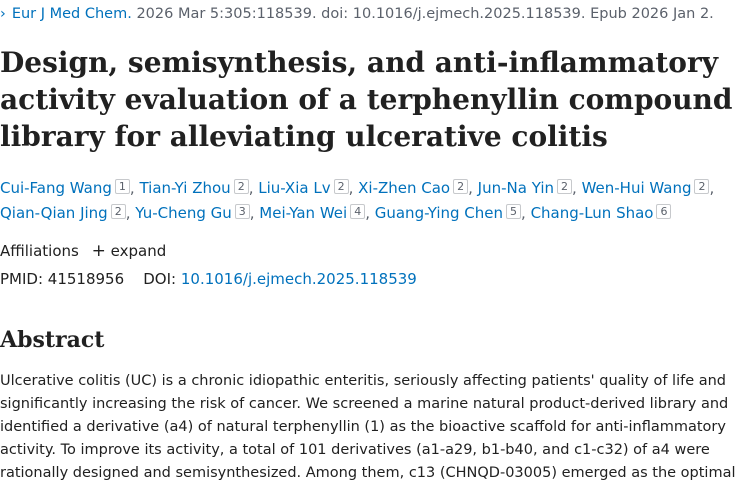  I want to click on author-item: Chang-Lun Shao 6, so click(601, 213).